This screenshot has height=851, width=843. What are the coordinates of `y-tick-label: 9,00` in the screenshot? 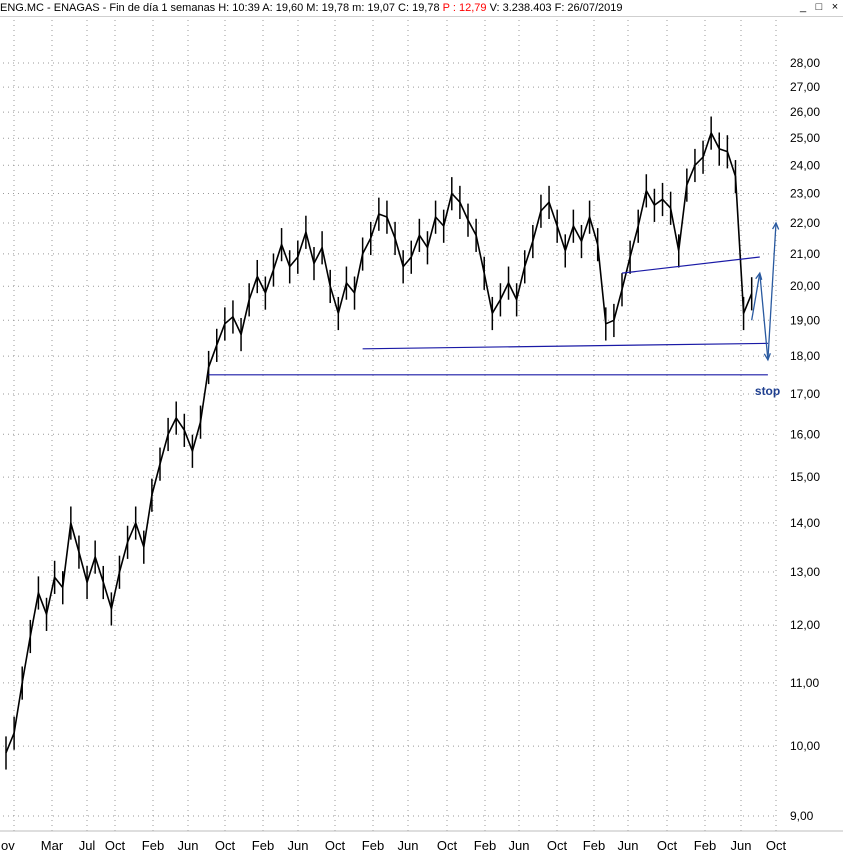 It's located at (802, 816).